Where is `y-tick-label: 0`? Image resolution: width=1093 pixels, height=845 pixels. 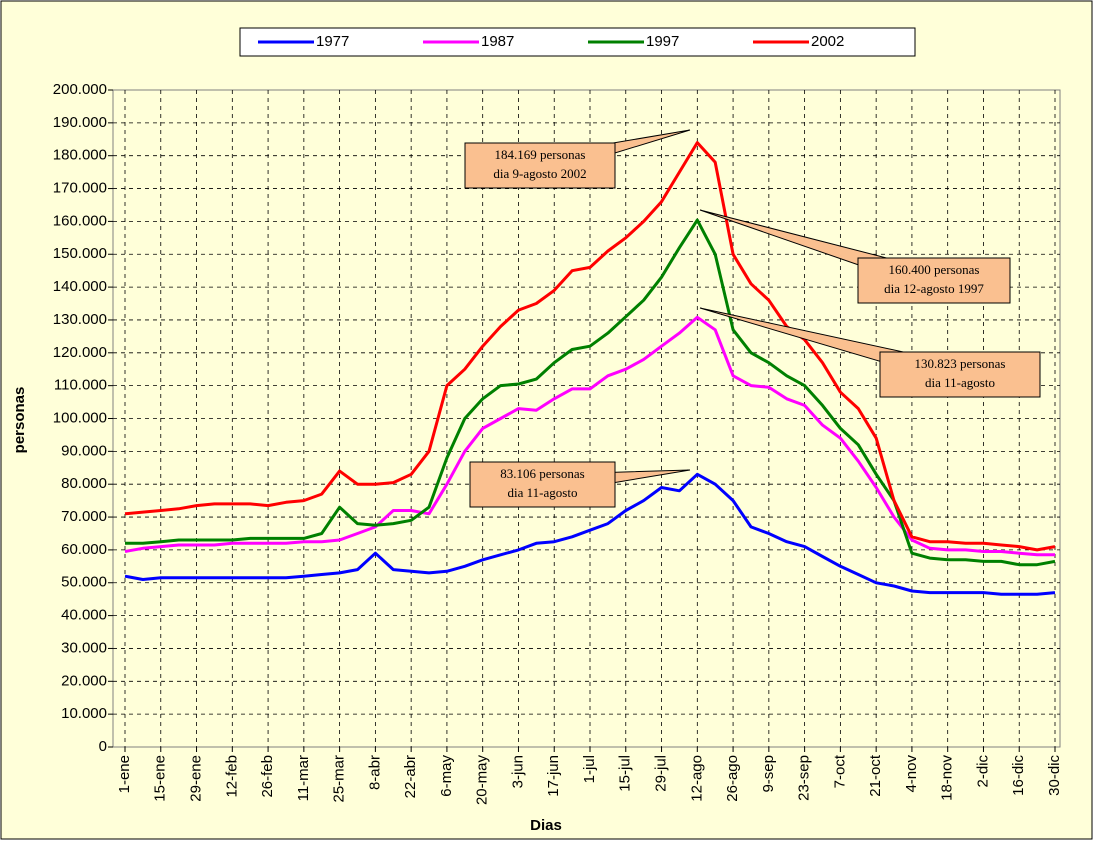
y-tick-label: 0 is located at coordinates (103, 746).